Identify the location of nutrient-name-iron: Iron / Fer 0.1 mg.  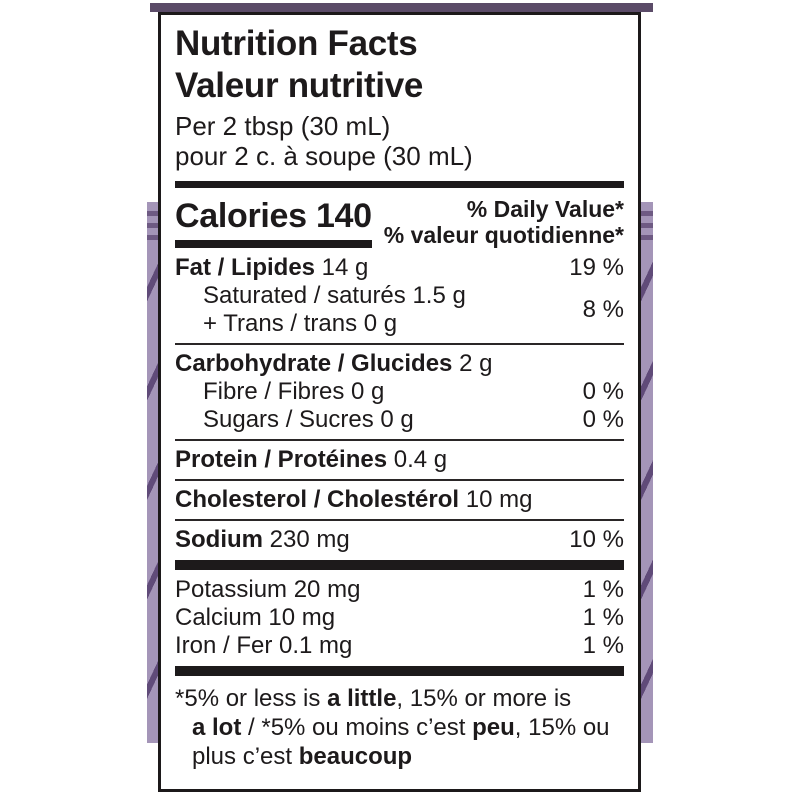
(264, 645).